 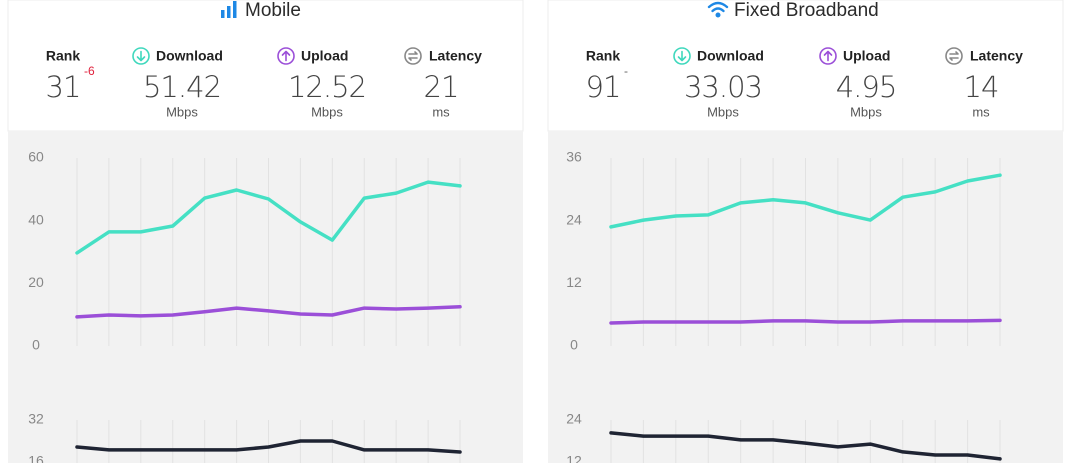 I want to click on stat-icons, so click(x=547, y=56).